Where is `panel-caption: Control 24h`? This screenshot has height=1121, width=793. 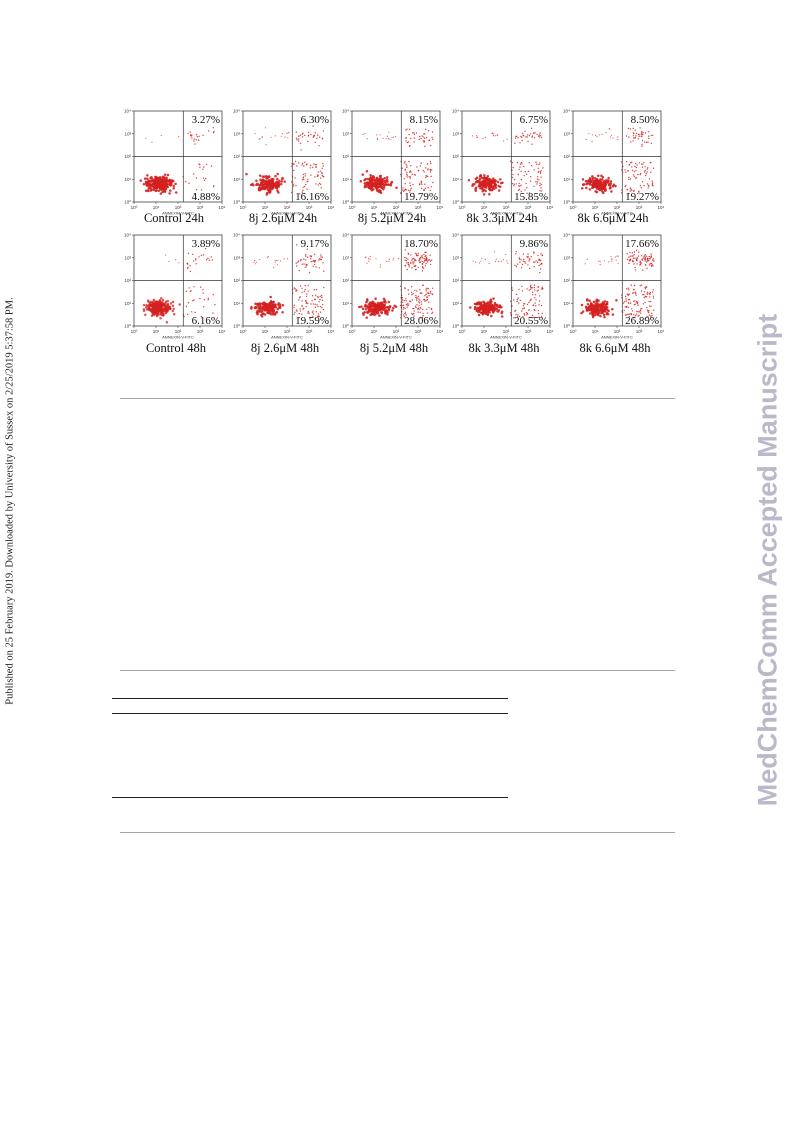
panel-caption: Control 24h is located at coordinates (174, 218).